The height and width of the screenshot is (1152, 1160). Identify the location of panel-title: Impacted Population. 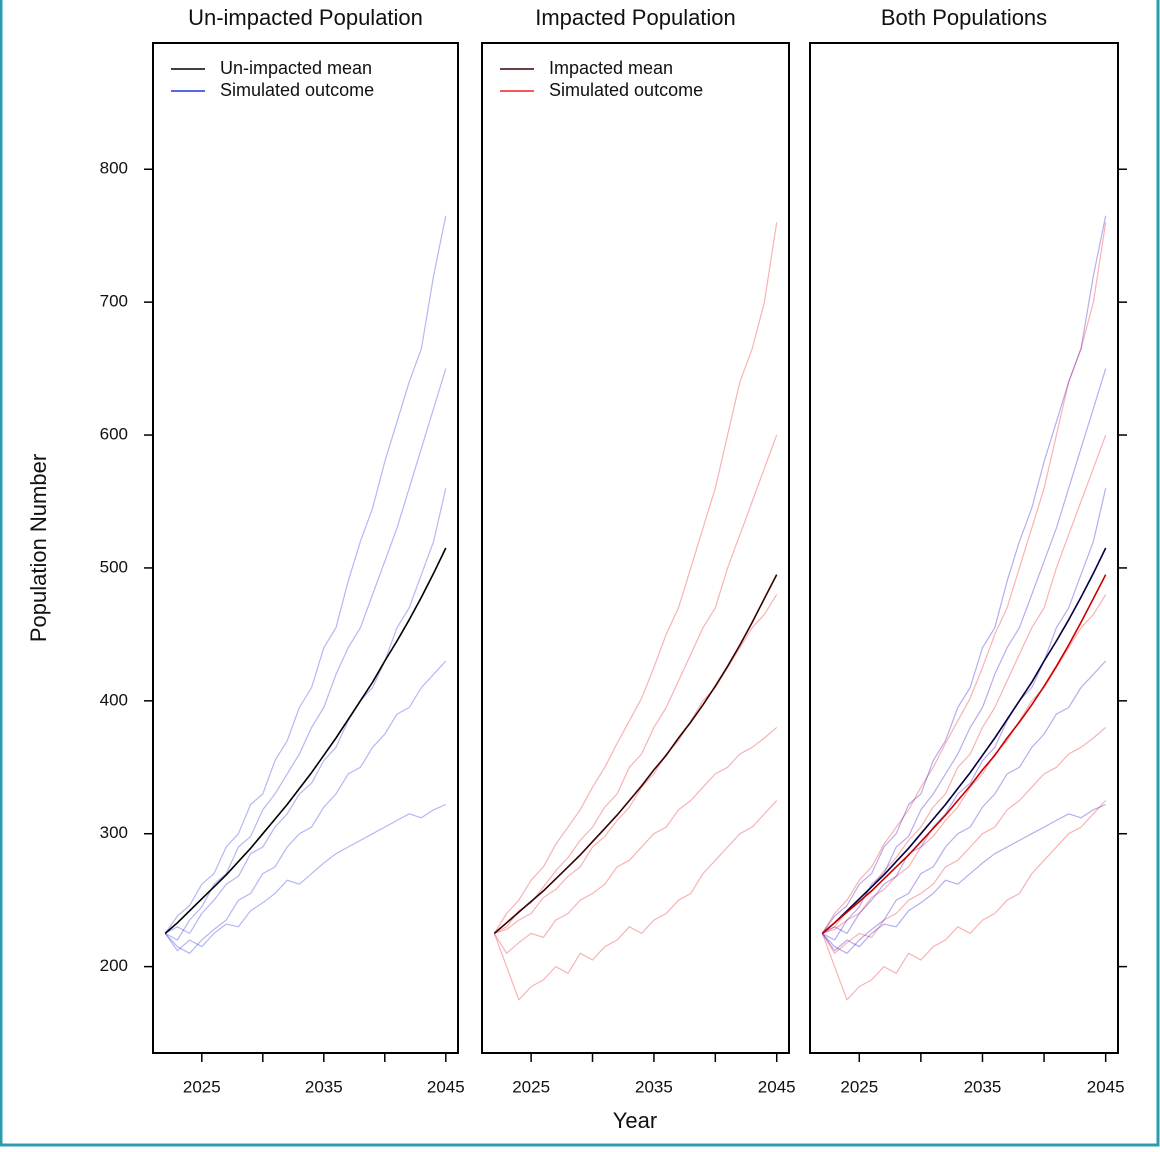
(635, 17).